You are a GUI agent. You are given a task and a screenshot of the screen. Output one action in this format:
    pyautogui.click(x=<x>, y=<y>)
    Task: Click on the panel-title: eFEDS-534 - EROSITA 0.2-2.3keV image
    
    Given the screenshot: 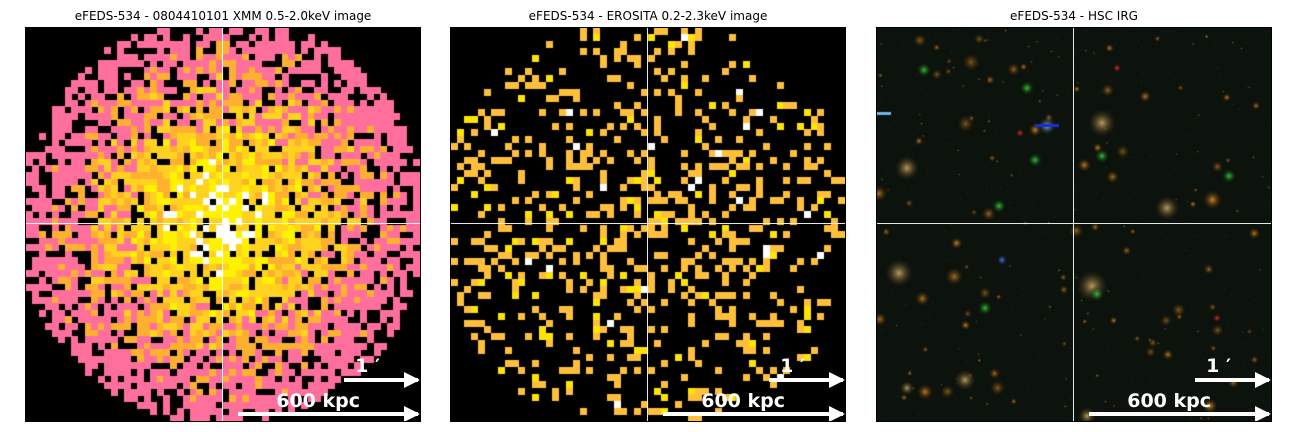 What is the action you would take?
    pyautogui.click(x=648, y=16)
    